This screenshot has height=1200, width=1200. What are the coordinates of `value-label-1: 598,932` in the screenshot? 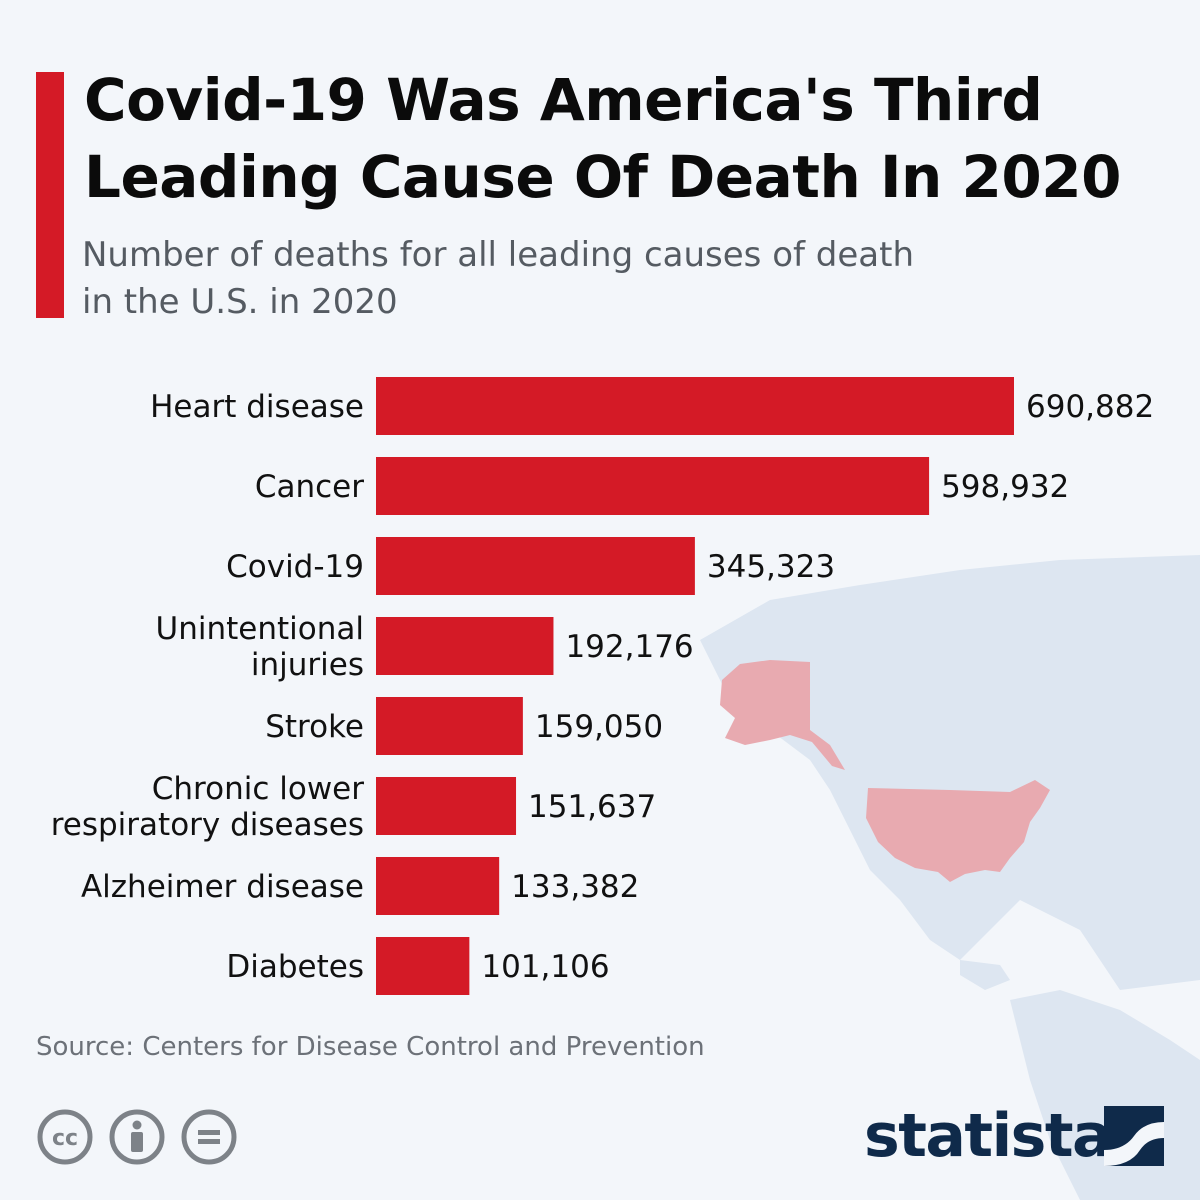 It's located at (1005, 487).